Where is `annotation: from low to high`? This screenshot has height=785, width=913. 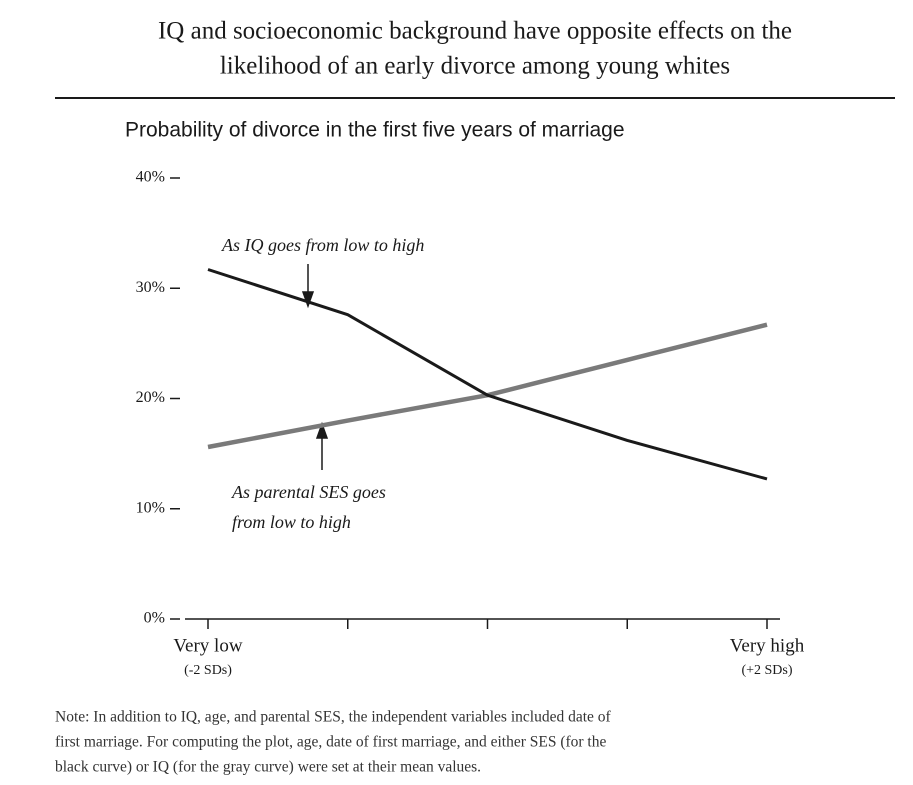
annotation: from low to high is located at coordinates (291, 522).